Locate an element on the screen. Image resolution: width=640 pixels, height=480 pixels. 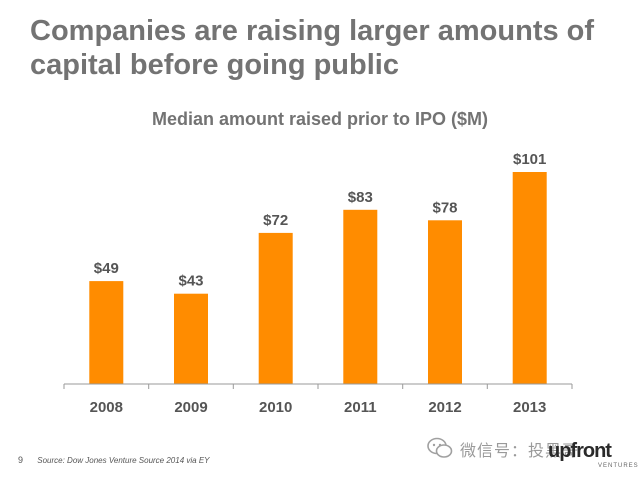
data-label-2012: $78 is located at coordinates (444, 207).